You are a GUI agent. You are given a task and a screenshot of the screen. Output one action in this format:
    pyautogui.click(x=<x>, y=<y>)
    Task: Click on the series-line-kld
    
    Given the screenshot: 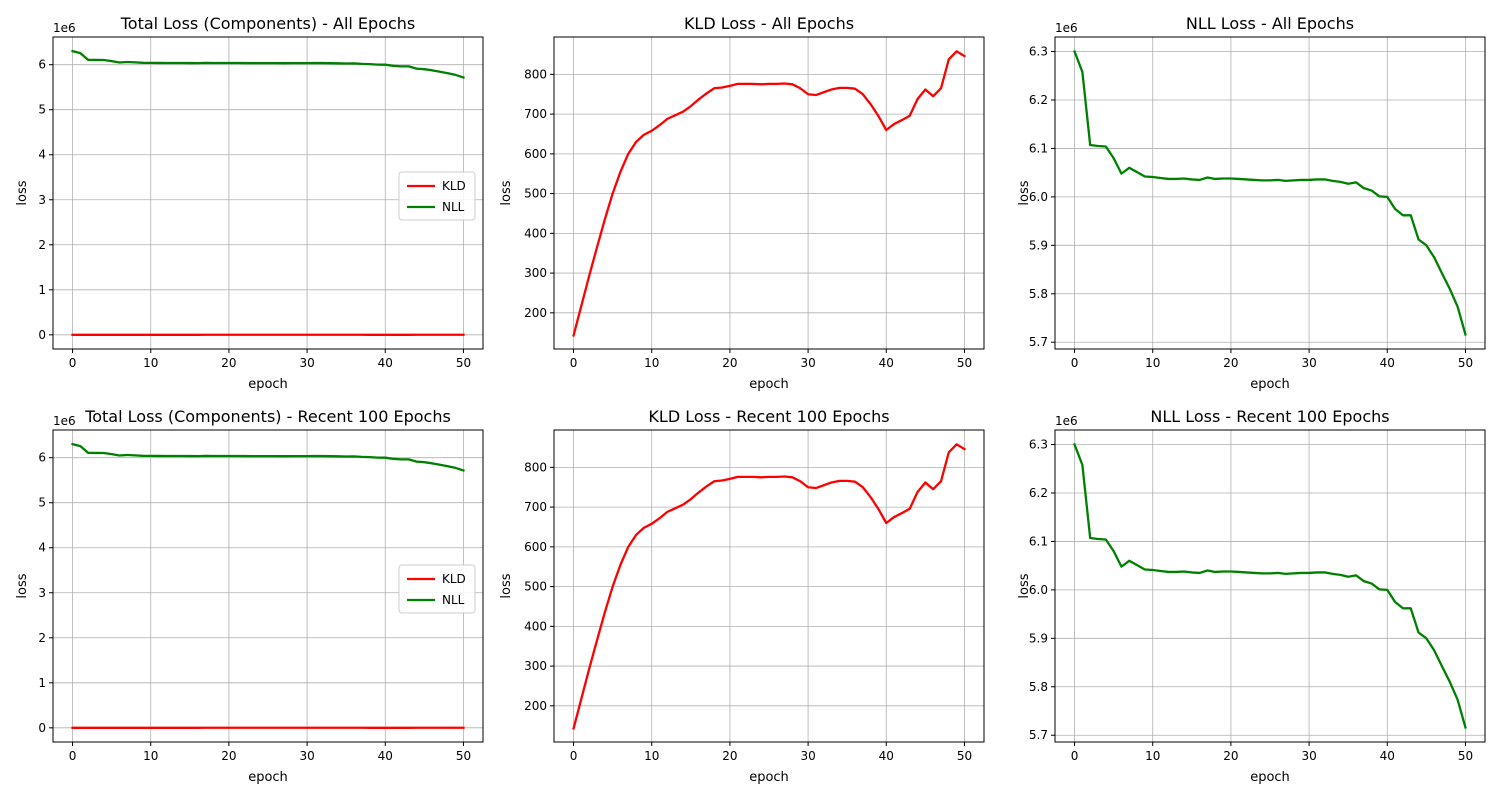 What is the action you would take?
    pyautogui.click(x=769, y=193)
    